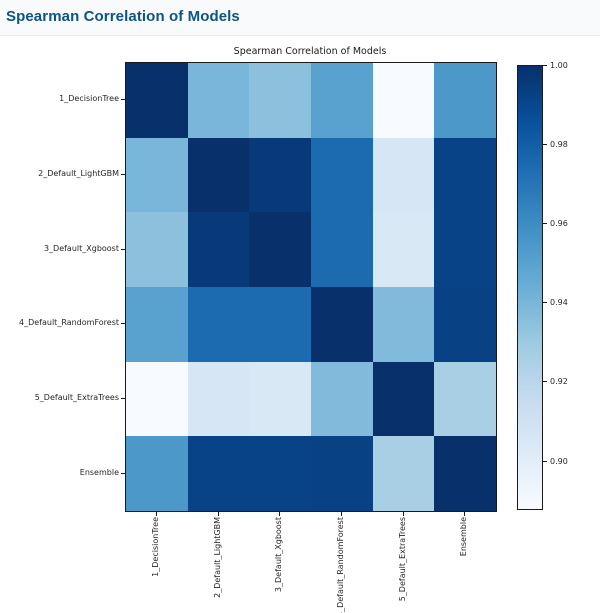 The image size is (600, 613). Describe the element at coordinates (123, 16) in the screenshot. I see `page-title: Spearman Correlation of Models` at that location.